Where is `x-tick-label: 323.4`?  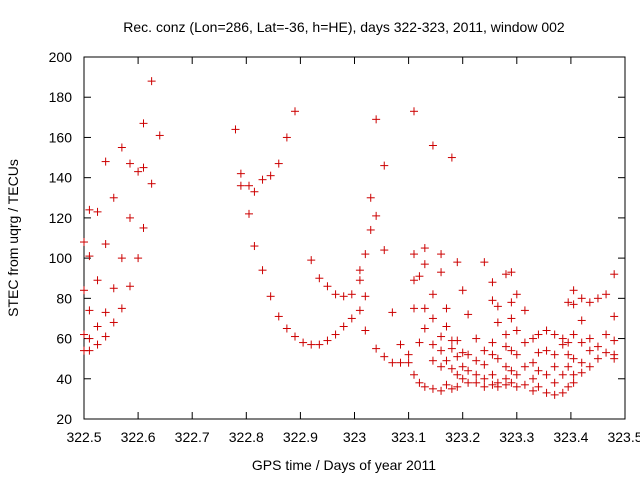
x-tick-label: 323.4 is located at coordinates (570, 437).